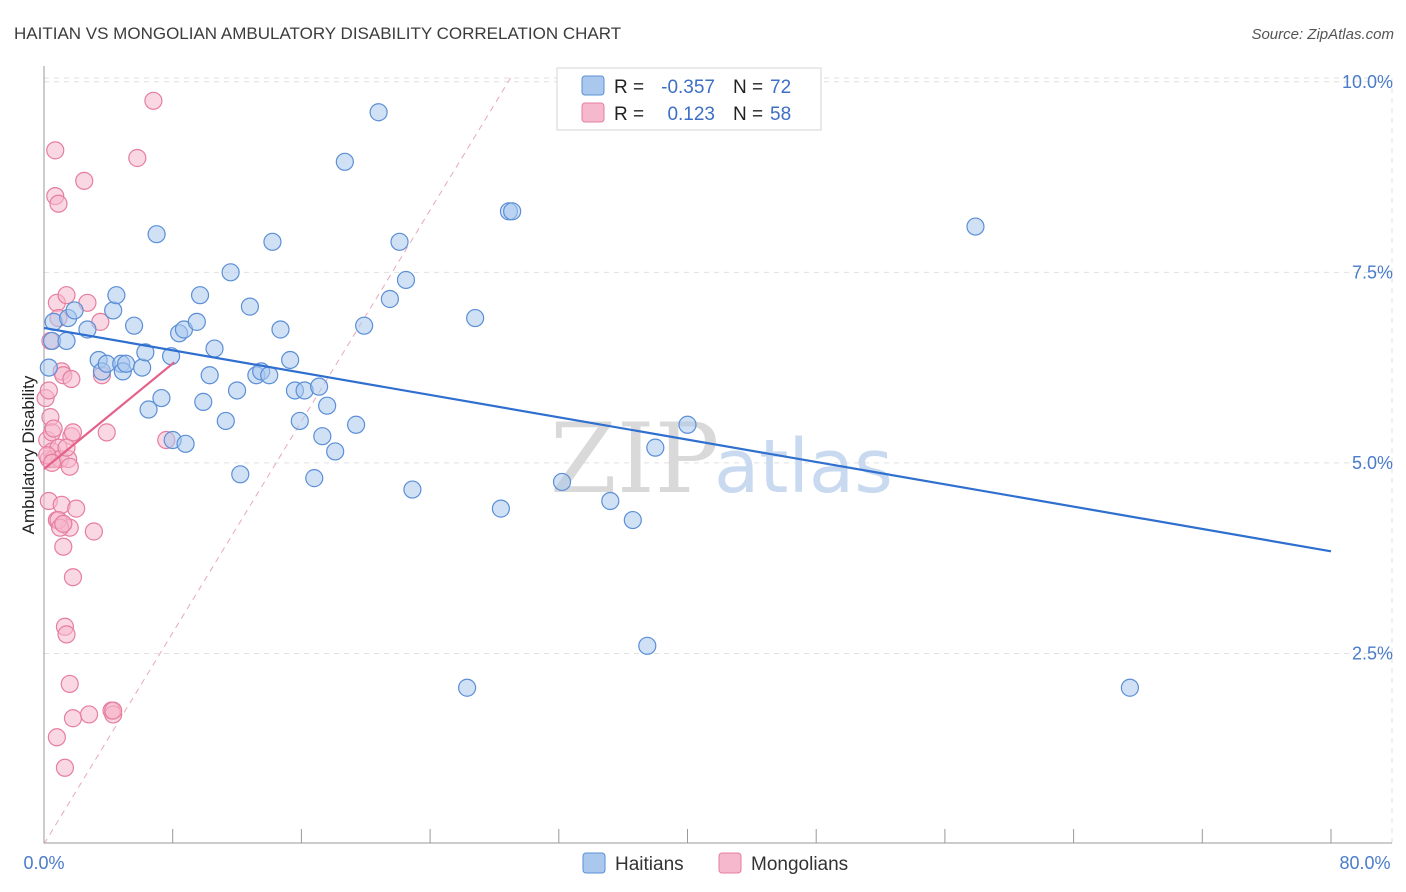 The height and width of the screenshot is (892, 1406). I want to click on x-tick-label-min: 0.0%, so click(43, 863).